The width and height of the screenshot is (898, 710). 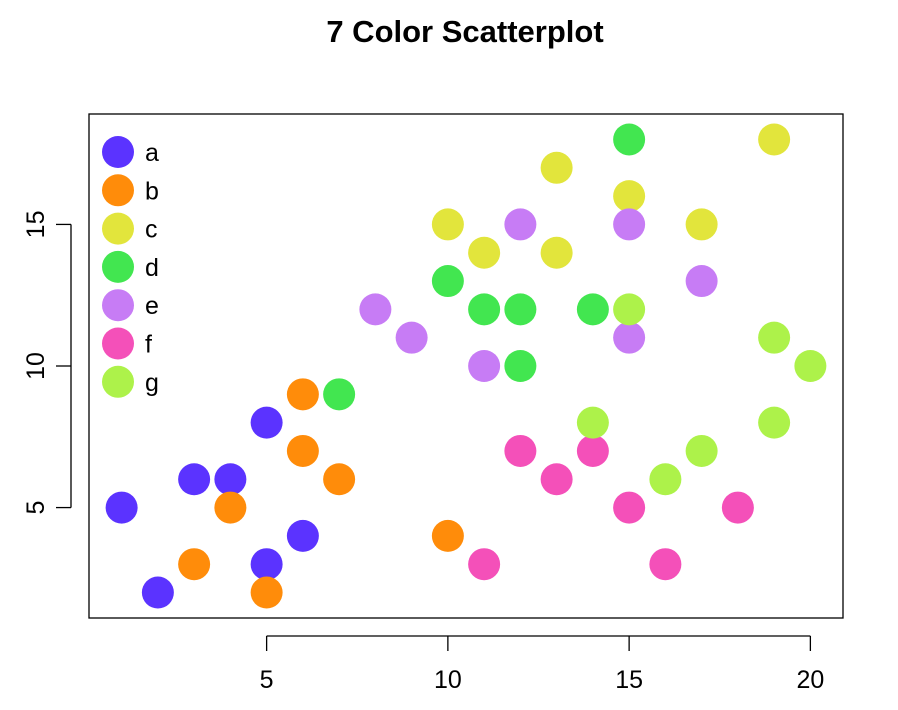 What do you see at coordinates (118, 228) in the screenshot?
I see `legend-marker-c` at bounding box center [118, 228].